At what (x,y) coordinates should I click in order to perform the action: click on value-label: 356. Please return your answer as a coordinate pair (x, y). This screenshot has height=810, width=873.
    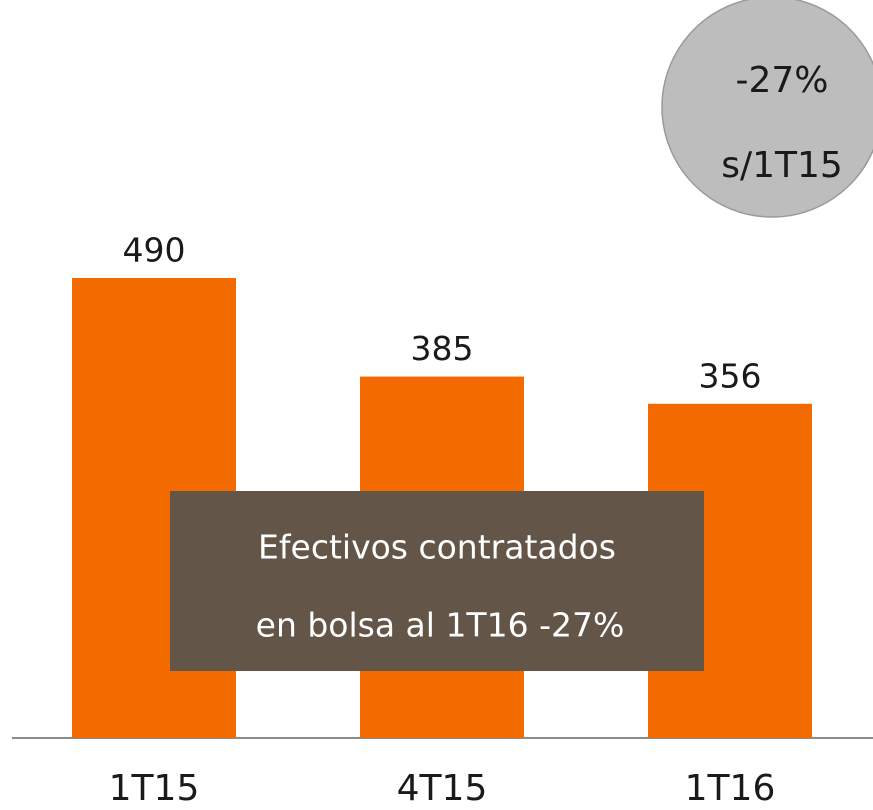
    Looking at the image, I should click on (730, 375).